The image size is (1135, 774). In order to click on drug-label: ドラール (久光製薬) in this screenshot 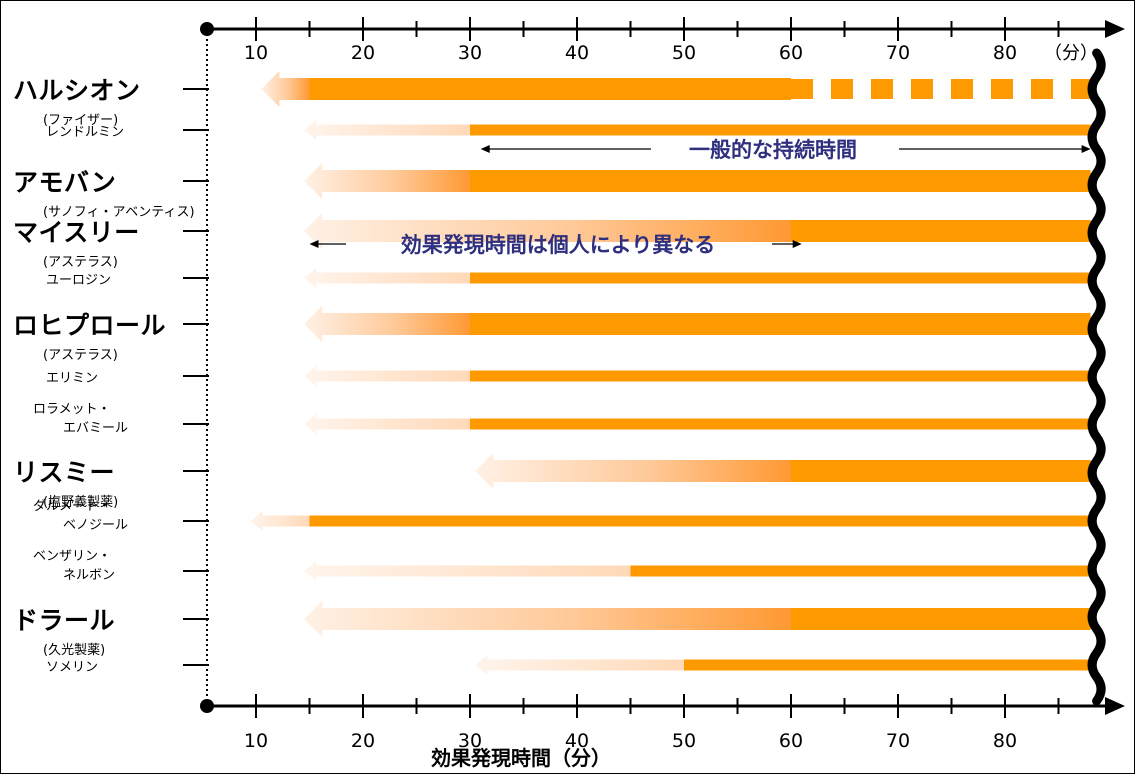, I will do `click(64, 629)`.